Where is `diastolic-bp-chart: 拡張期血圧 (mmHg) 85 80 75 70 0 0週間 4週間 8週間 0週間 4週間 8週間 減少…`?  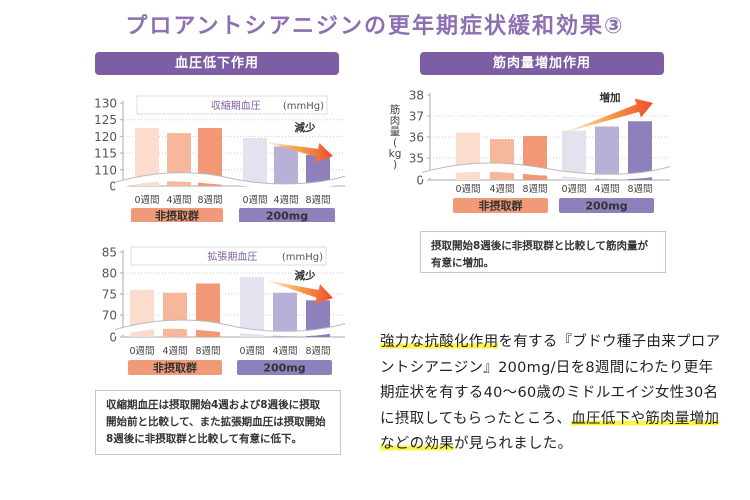 diastolic-bp-chart: 拡張期血圧 (mmHg) 85 80 75 70 0 0週間 4週間 8週間 0週間 4週間 8週間 減少… is located at coordinates (224, 310).